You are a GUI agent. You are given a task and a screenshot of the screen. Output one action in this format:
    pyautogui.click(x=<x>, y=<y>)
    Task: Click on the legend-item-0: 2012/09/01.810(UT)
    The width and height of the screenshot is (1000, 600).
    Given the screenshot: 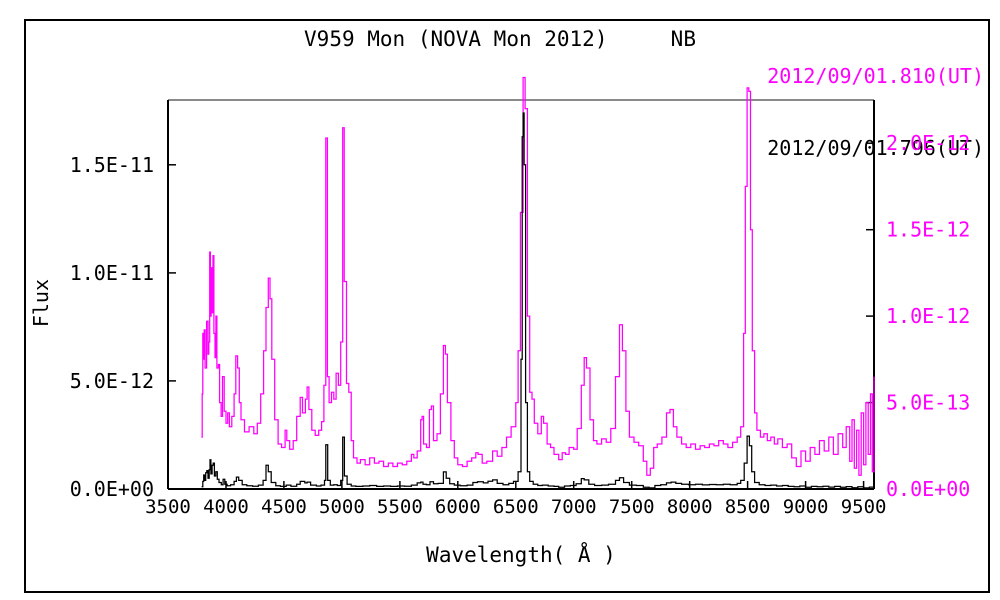 What is the action you would take?
    pyautogui.click(x=875, y=76)
    